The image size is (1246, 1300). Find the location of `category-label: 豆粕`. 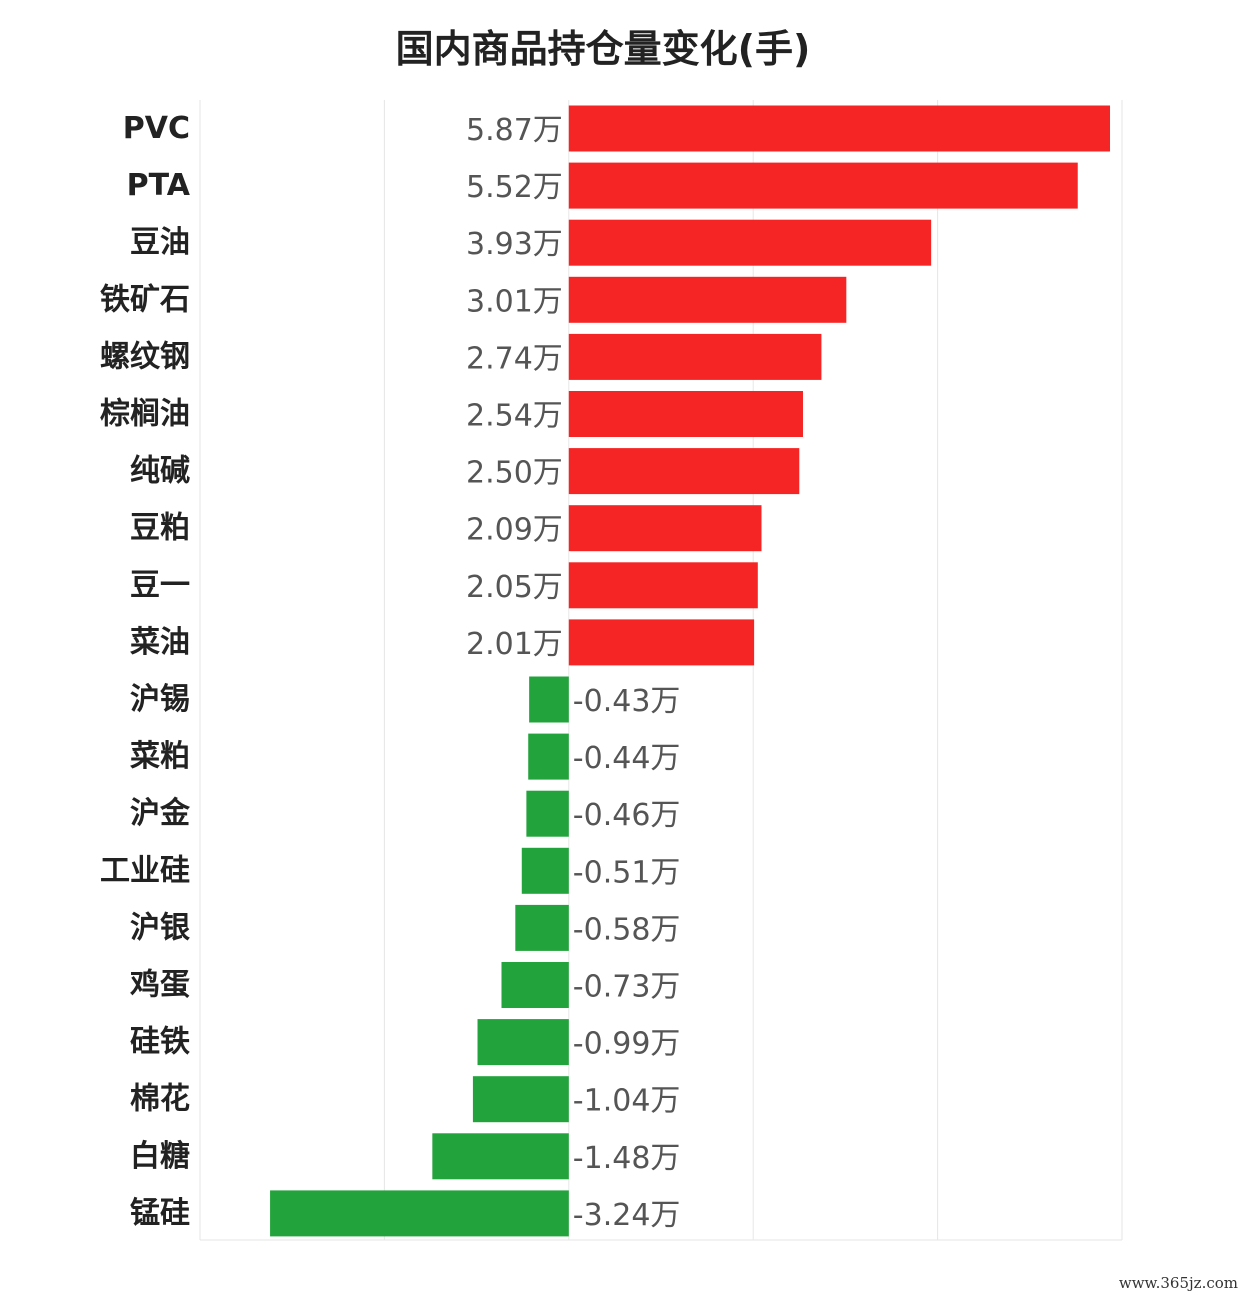

category-label: 豆粕 is located at coordinates (160, 528).